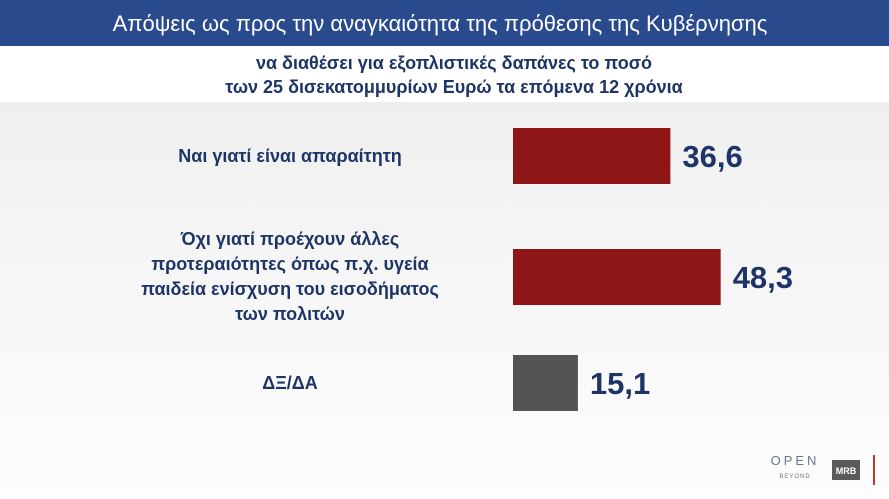  I want to click on subtitle-band, so click(444, 74).